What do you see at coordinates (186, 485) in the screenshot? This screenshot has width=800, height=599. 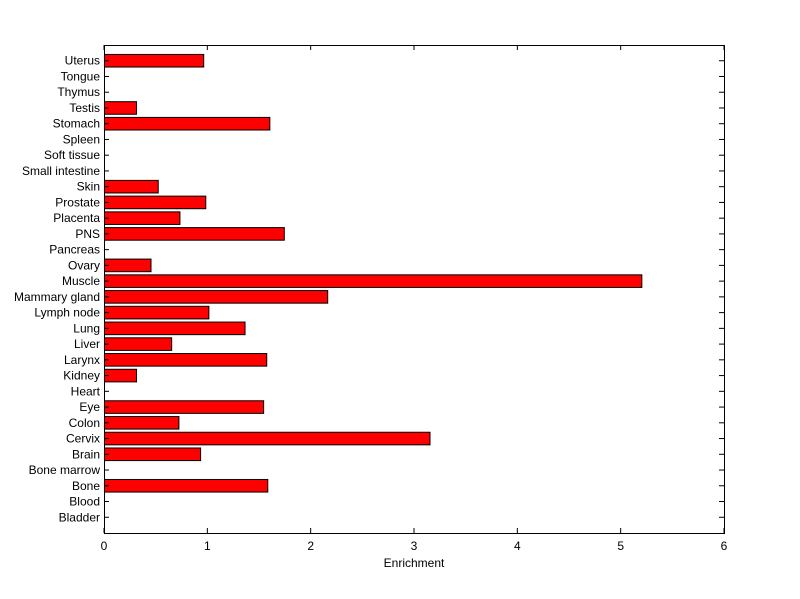 I see `bar-bone` at bounding box center [186, 485].